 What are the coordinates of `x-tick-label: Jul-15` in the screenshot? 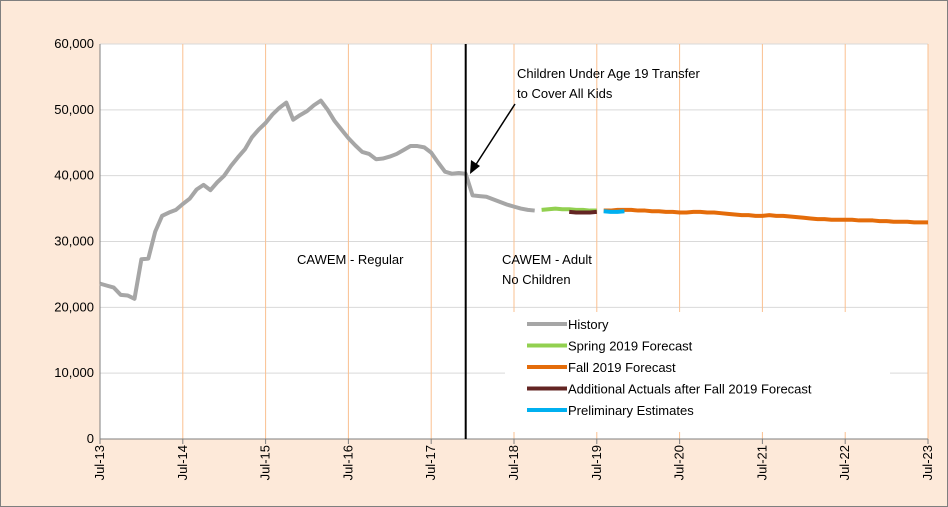 It's located at (265, 462).